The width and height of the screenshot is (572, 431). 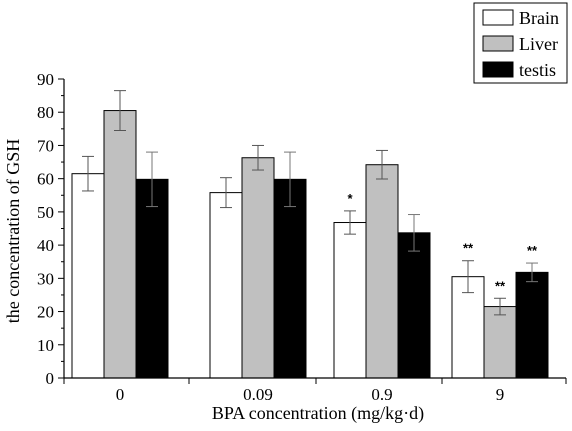 I want to click on legend: Brain Liver testis, so click(x=520, y=43).